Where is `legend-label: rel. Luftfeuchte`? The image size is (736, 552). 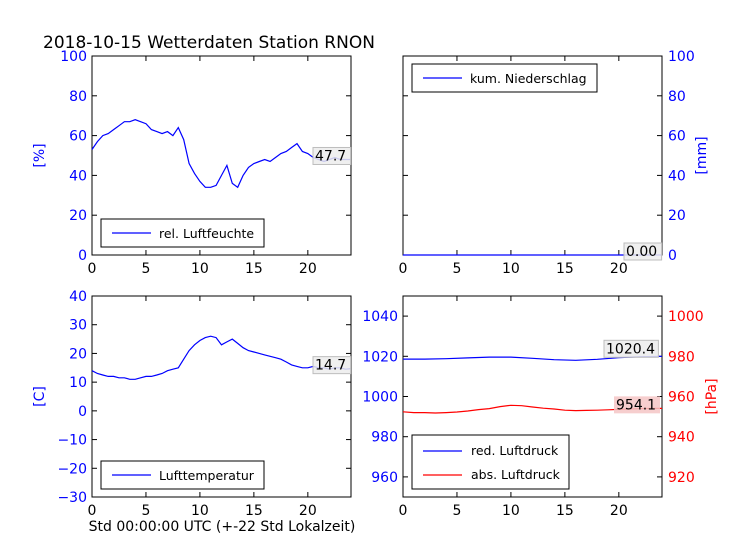 legend-label: rel. Luftfeuchte is located at coordinates (206, 233).